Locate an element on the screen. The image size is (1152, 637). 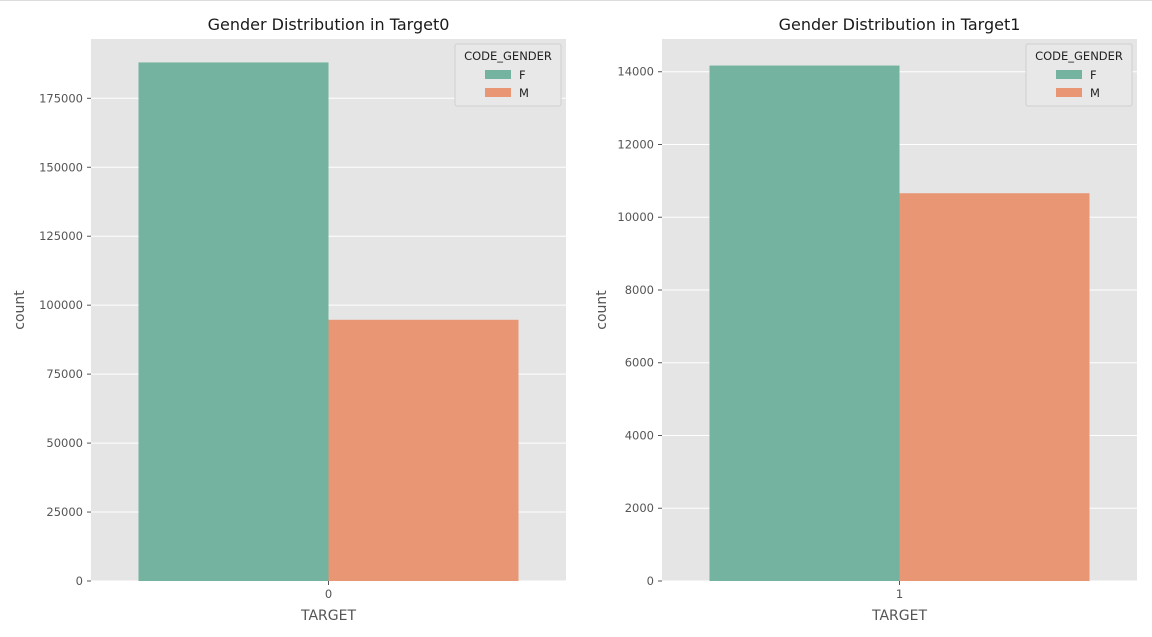
y-tick-label: 2000 is located at coordinates (639, 508).